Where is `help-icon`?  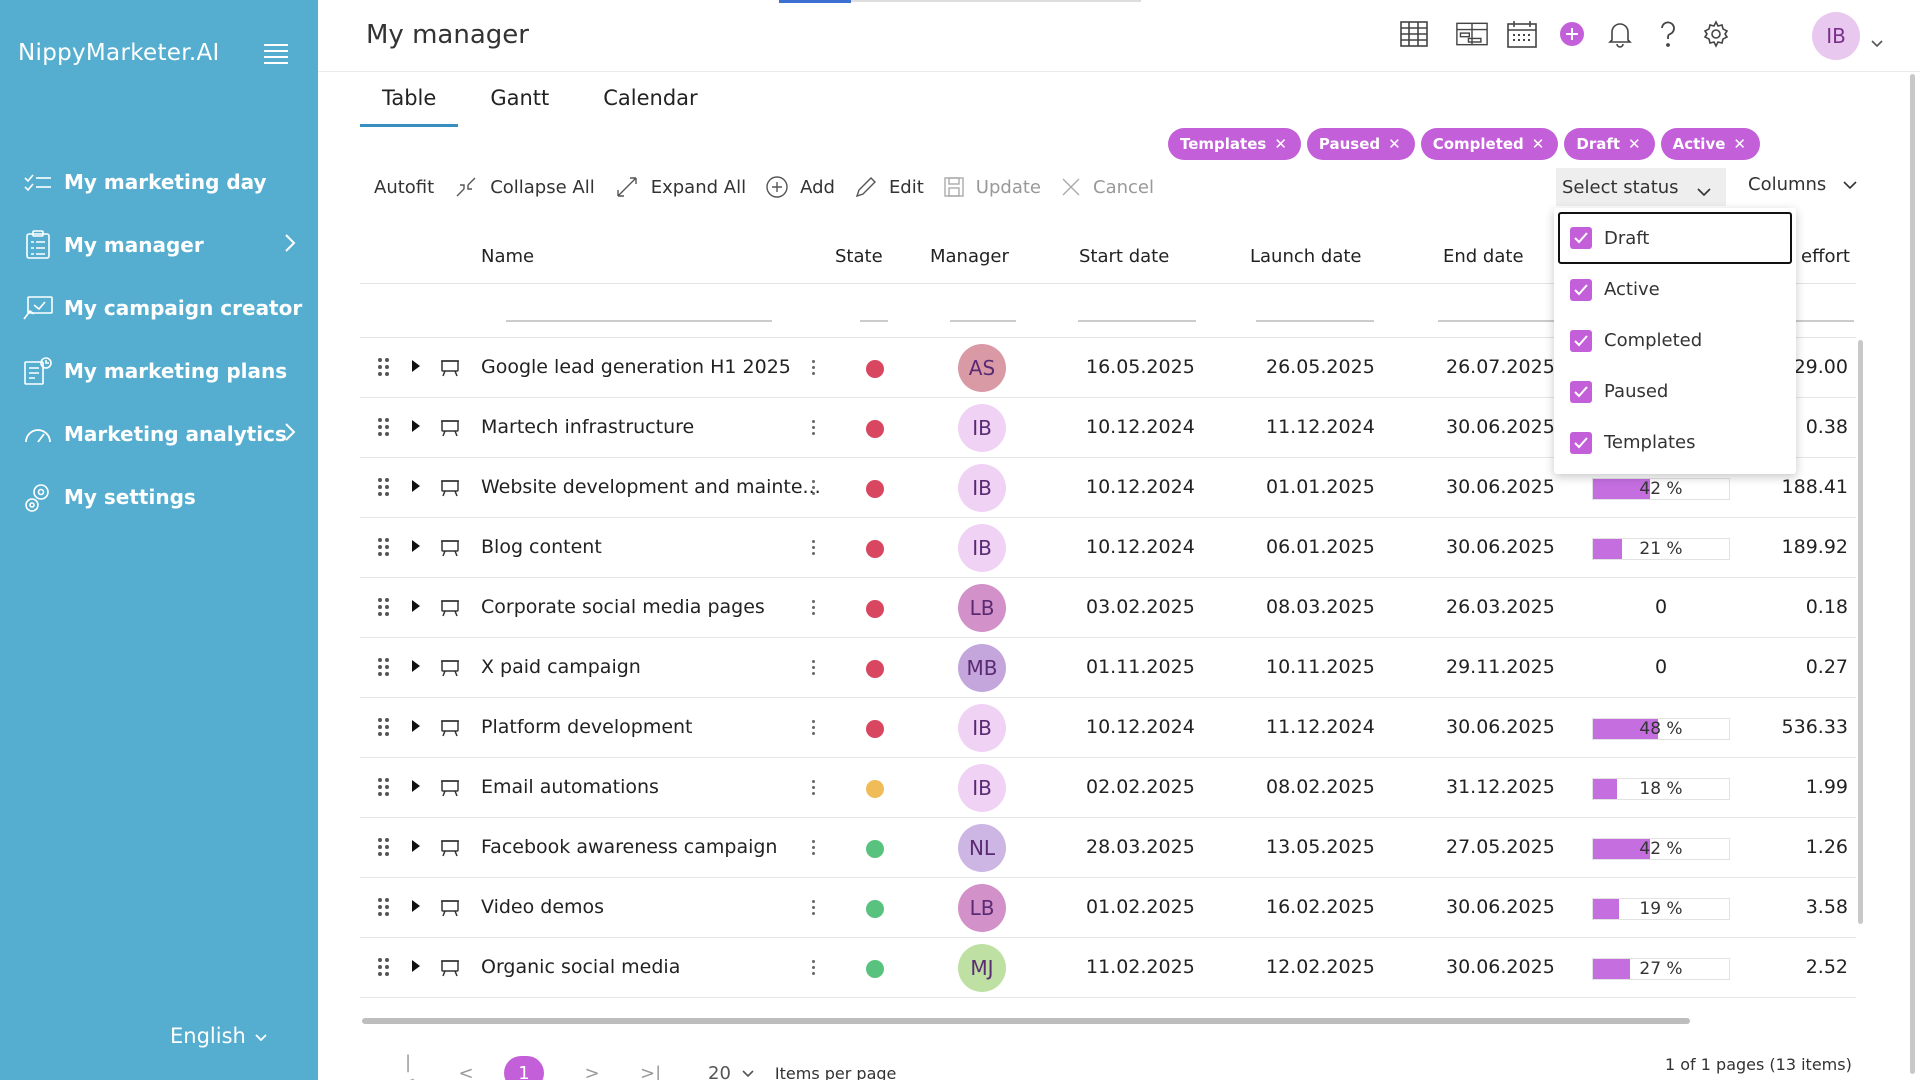 help-icon is located at coordinates (1668, 34).